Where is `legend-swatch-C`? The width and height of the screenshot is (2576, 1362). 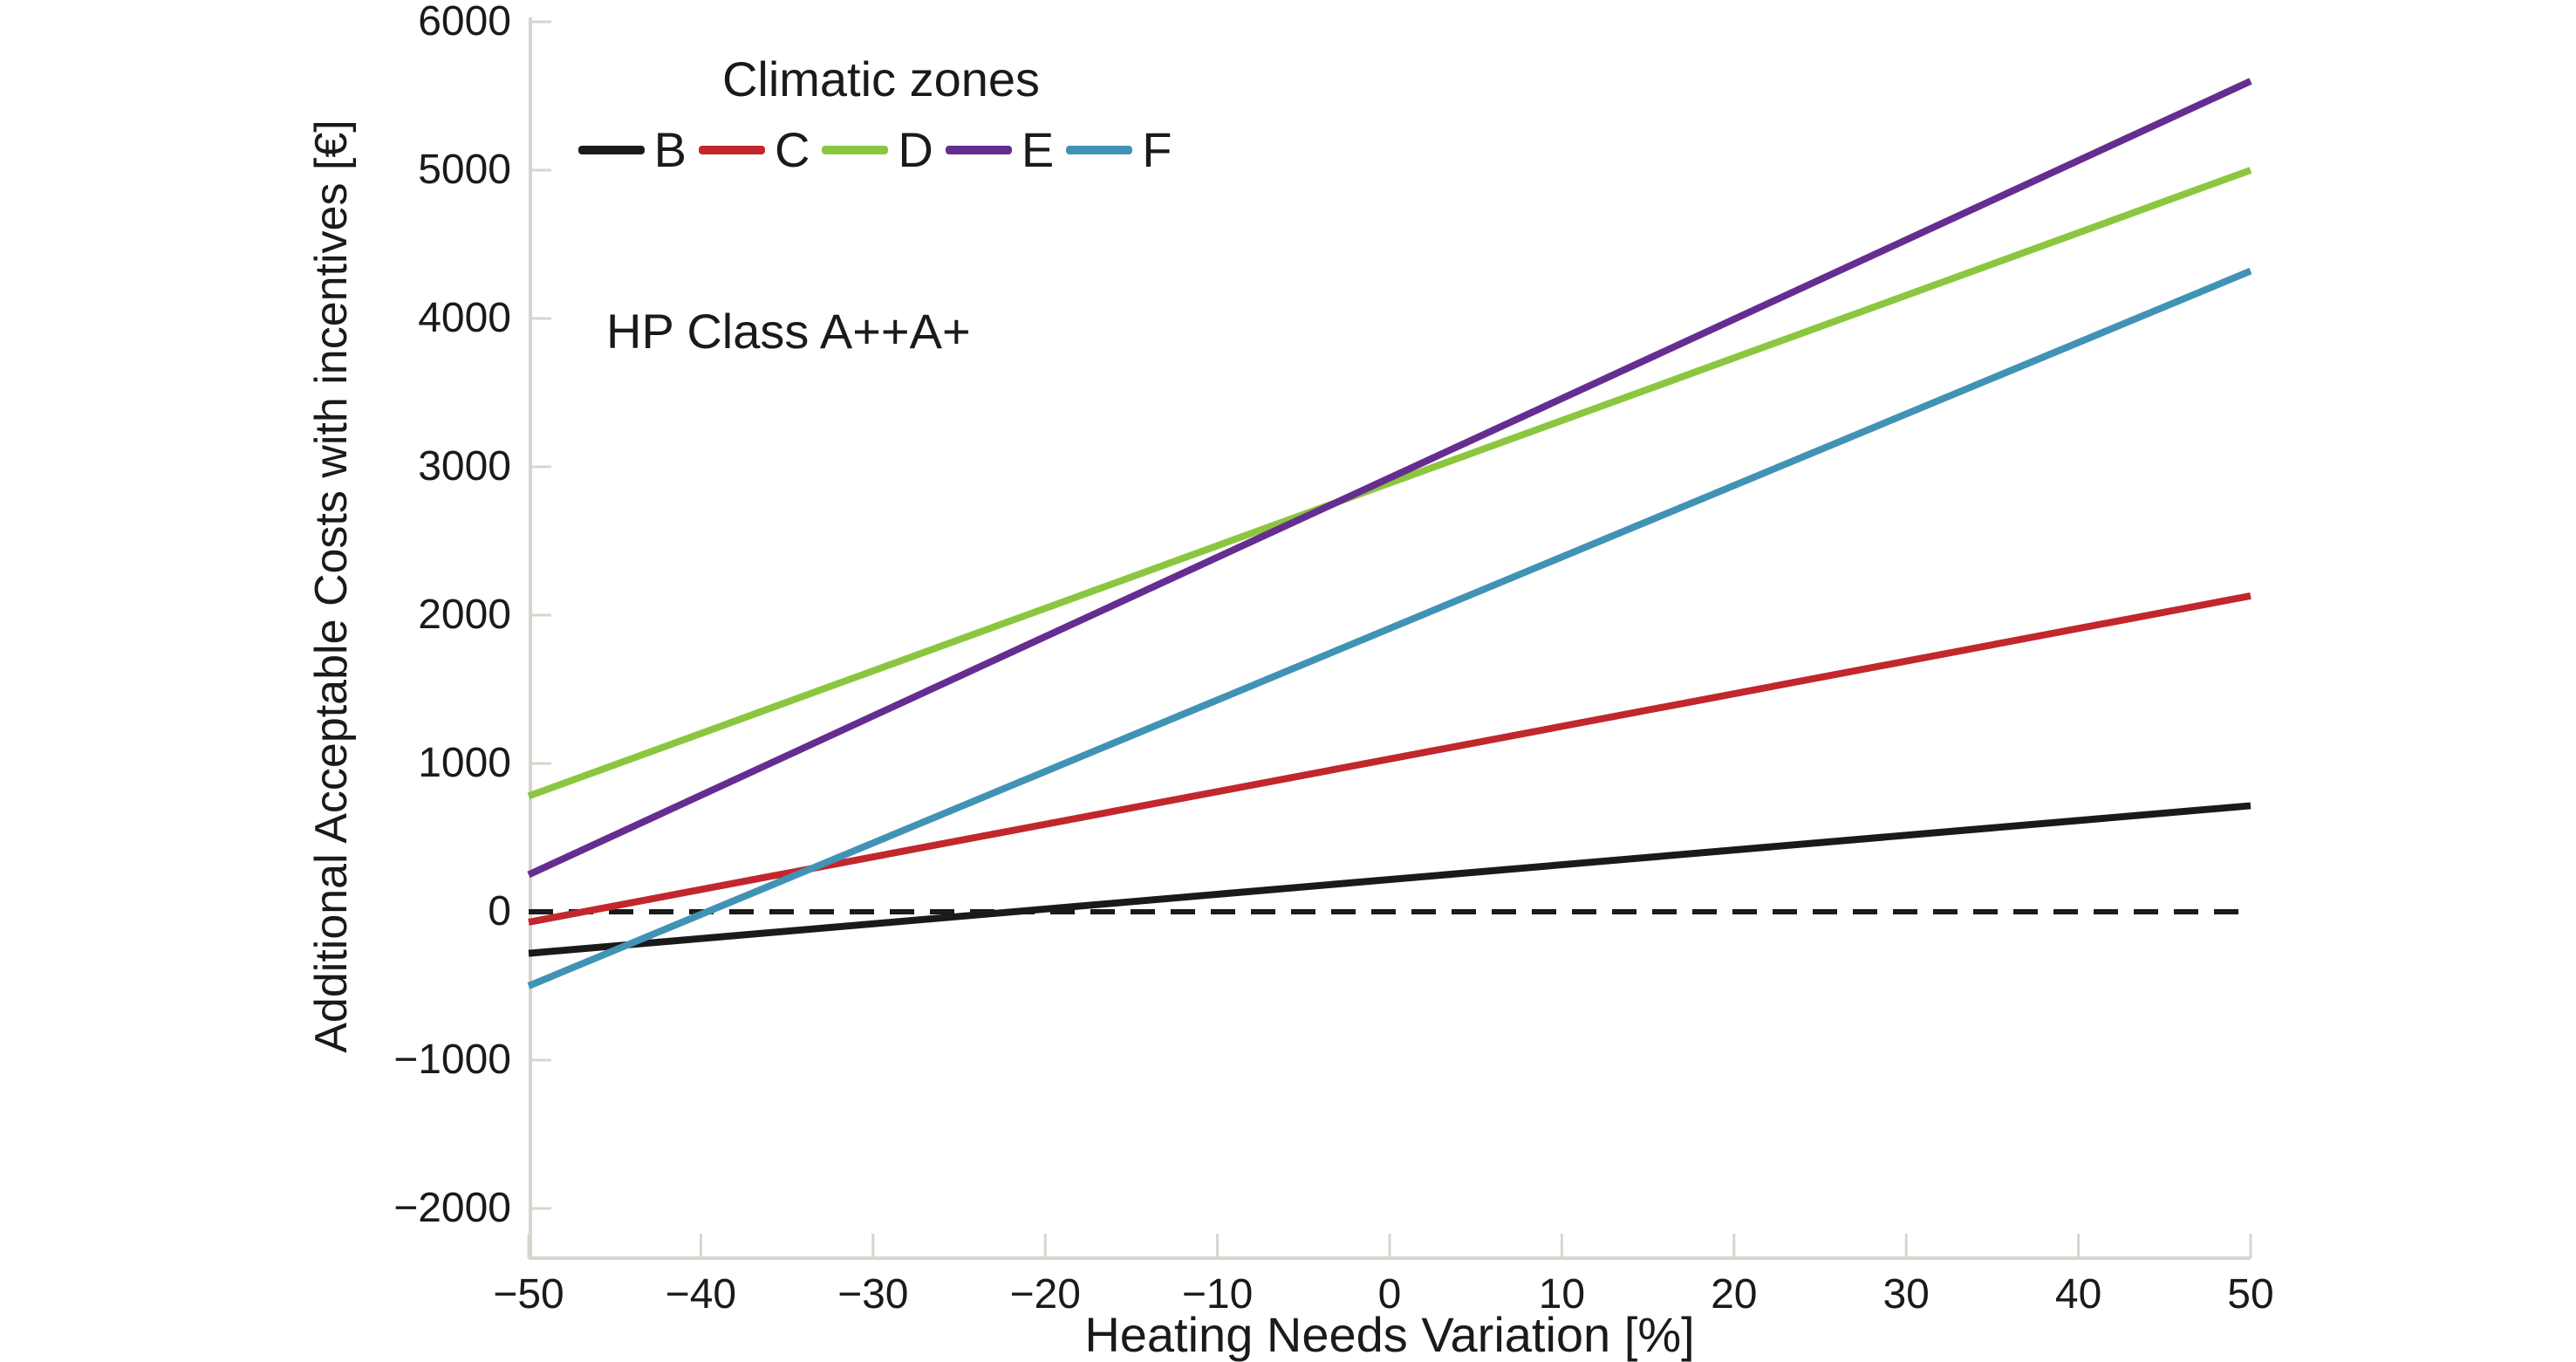
legend-swatch-C is located at coordinates (731, 150).